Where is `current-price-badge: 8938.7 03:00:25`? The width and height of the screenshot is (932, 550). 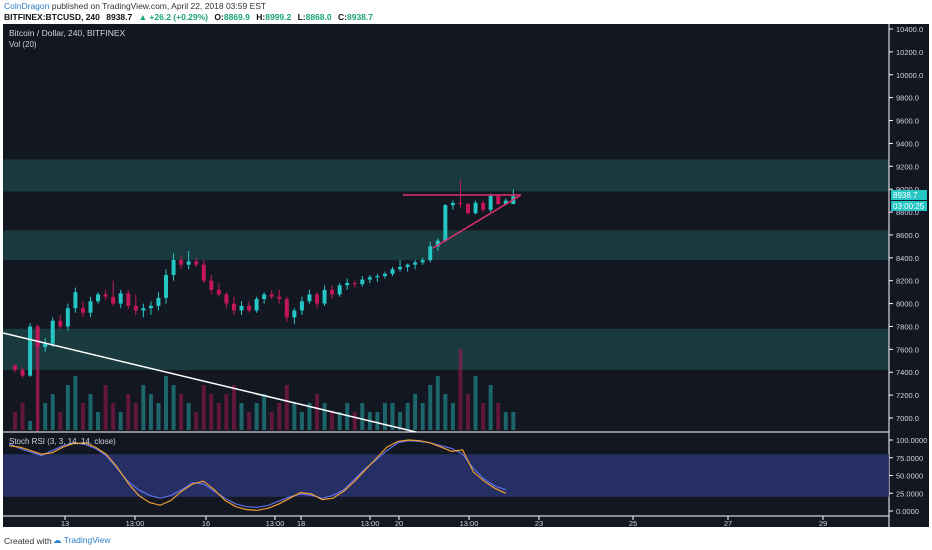
current-price-badge: 8938.7 03:00:25 is located at coordinates (909, 200).